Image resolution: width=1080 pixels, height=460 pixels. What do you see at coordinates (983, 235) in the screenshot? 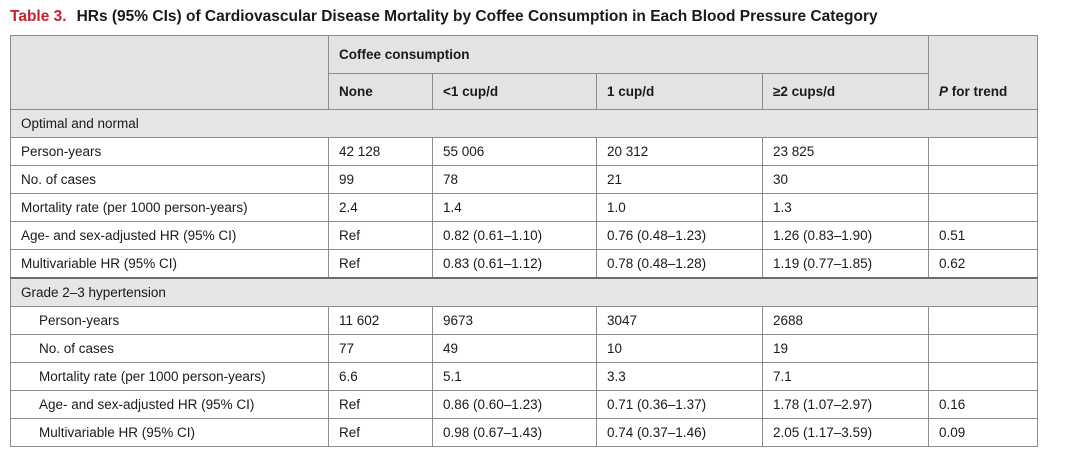
I see `trend-cell: 0.51` at bounding box center [983, 235].